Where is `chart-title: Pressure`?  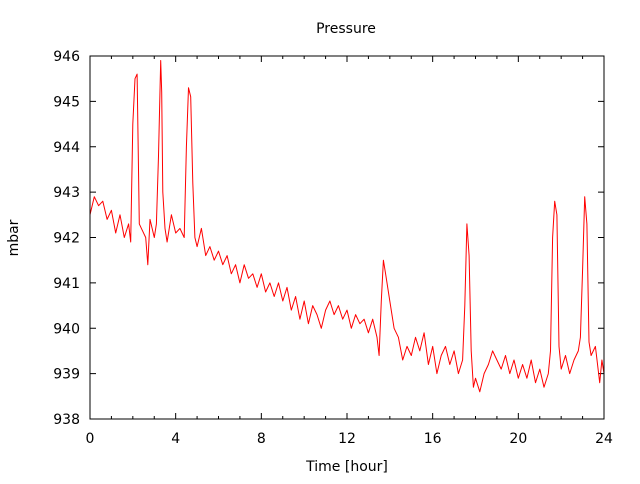 chart-title: Pressure is located at coordinates (346, 29).